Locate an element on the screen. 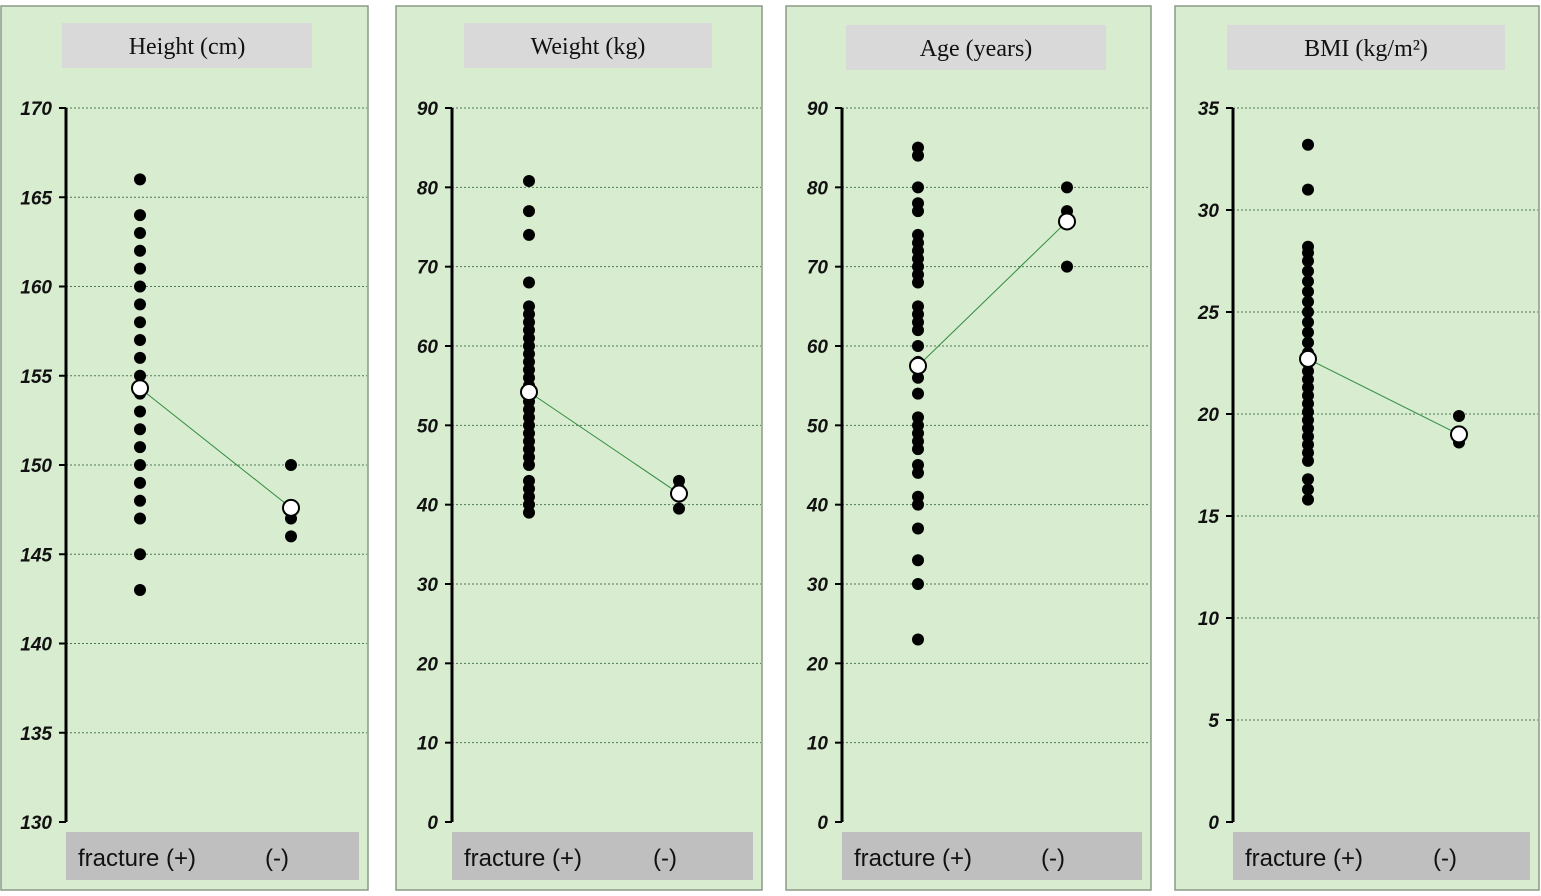 The width and height of the screenshot is (1541, 896). y-tick-label: 170 is located at coordinates (36, 109).